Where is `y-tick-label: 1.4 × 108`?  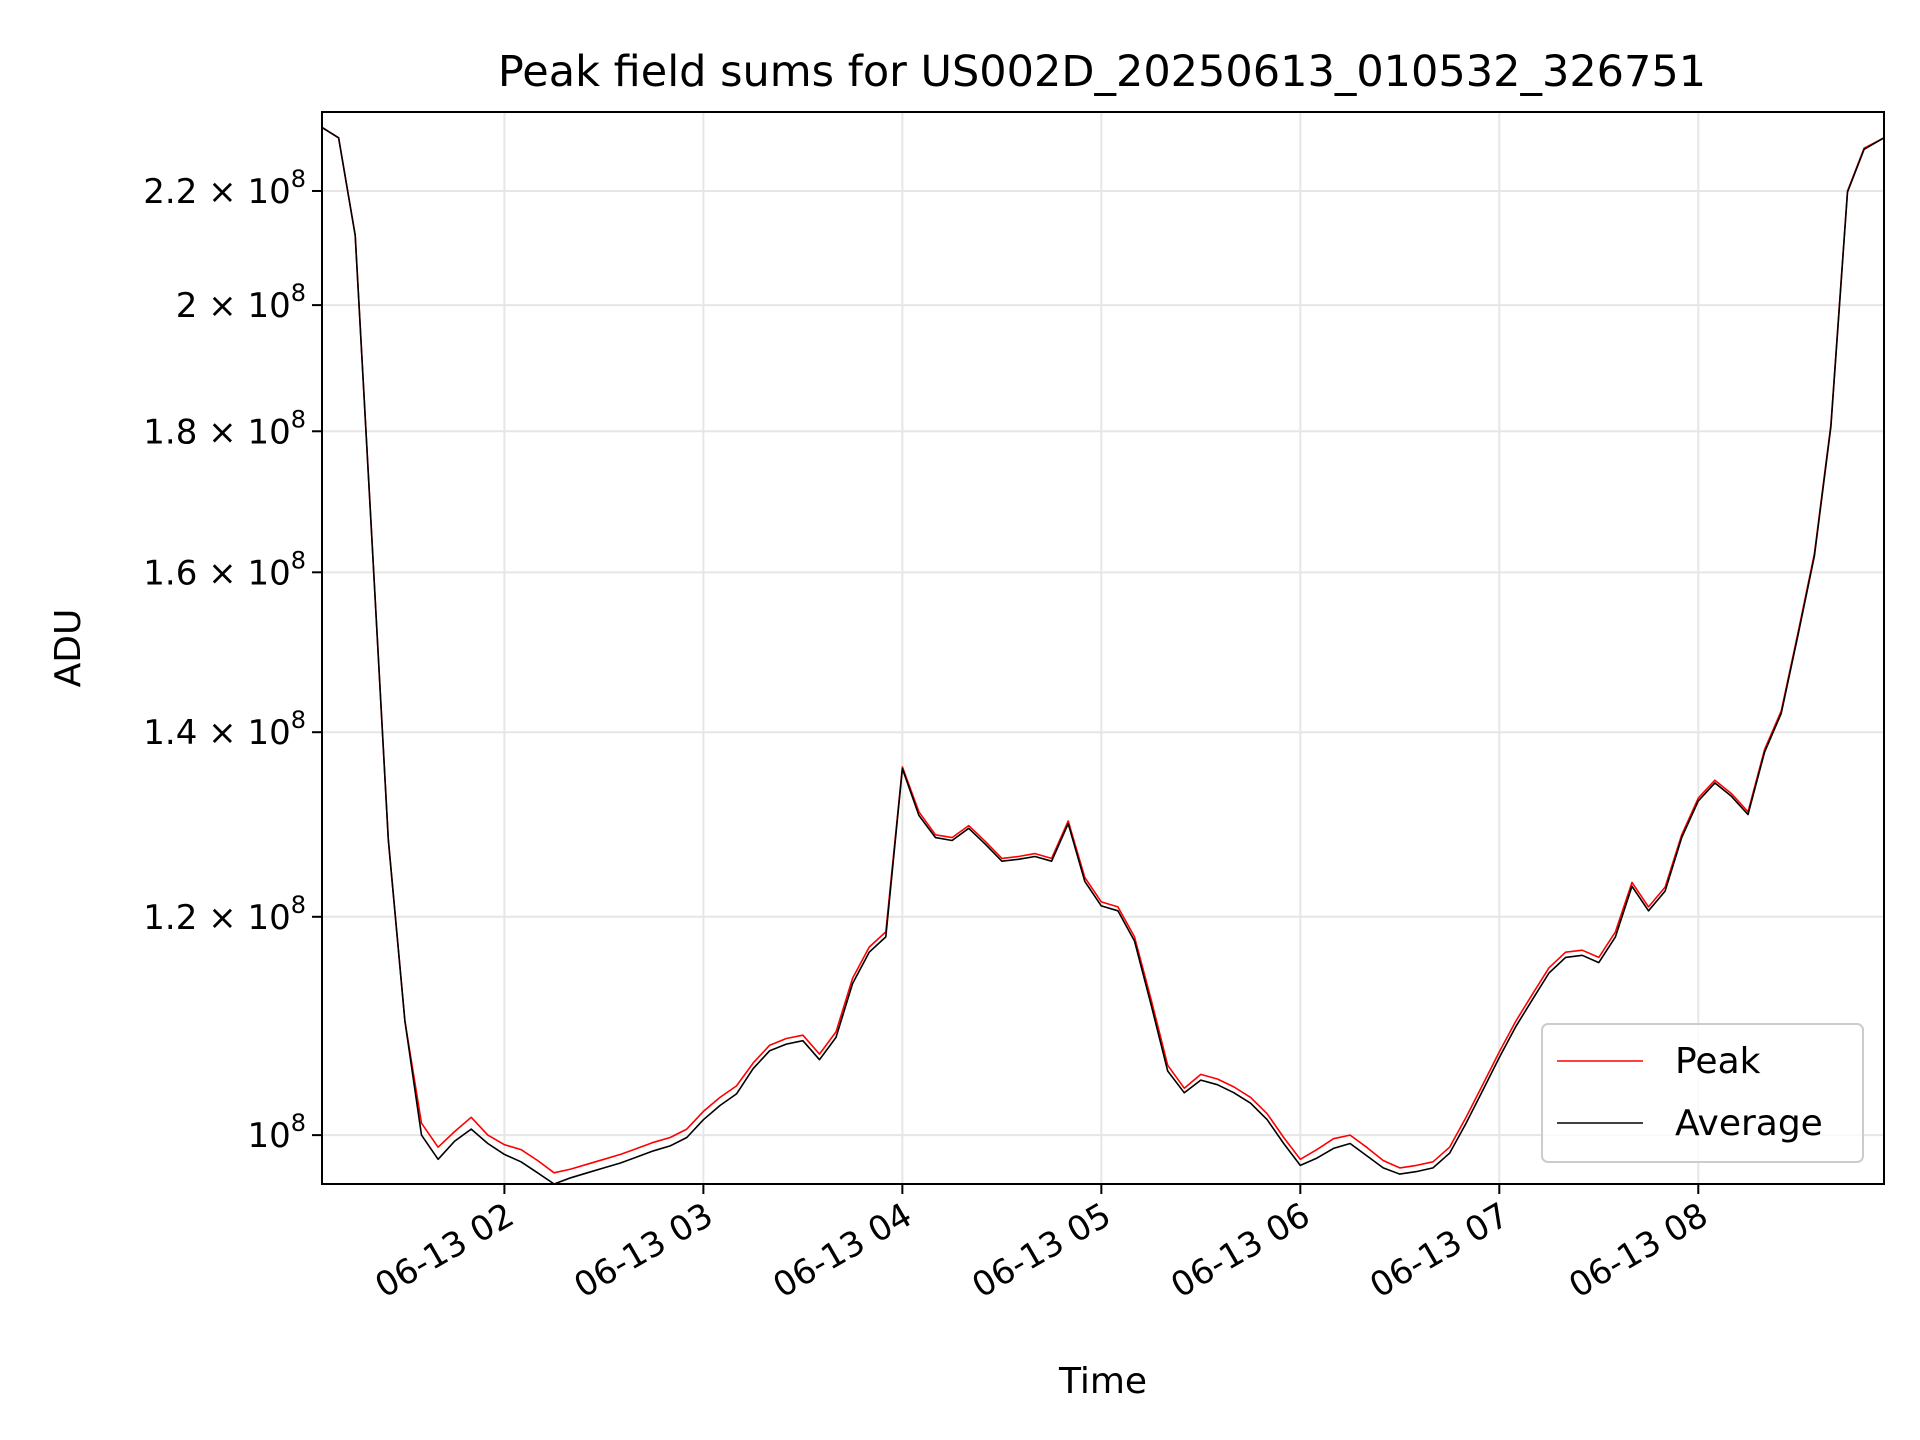 y-tick-label: 1.4 × 108 is located at coordinates (224, 729).